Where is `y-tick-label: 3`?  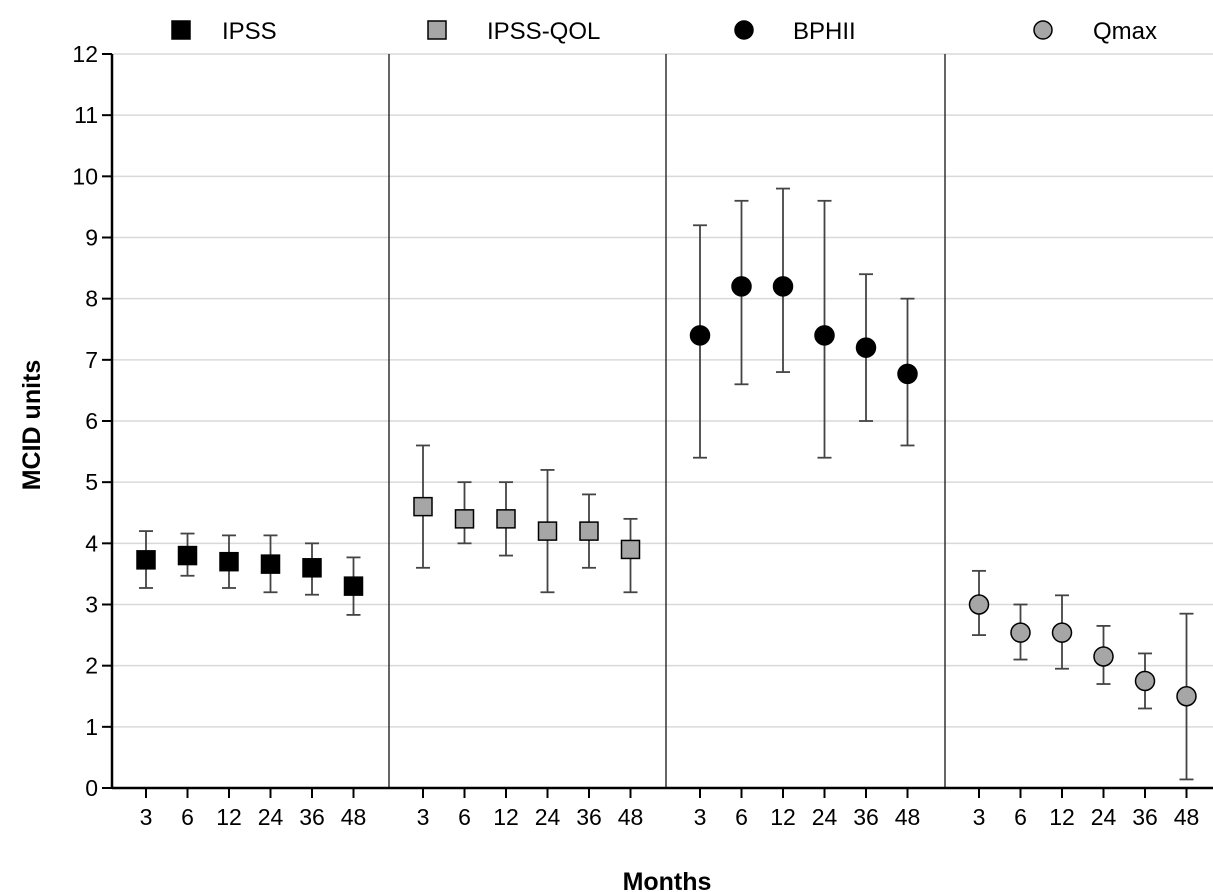 y-tick-label: 3 is located at coordinates (91, 605).